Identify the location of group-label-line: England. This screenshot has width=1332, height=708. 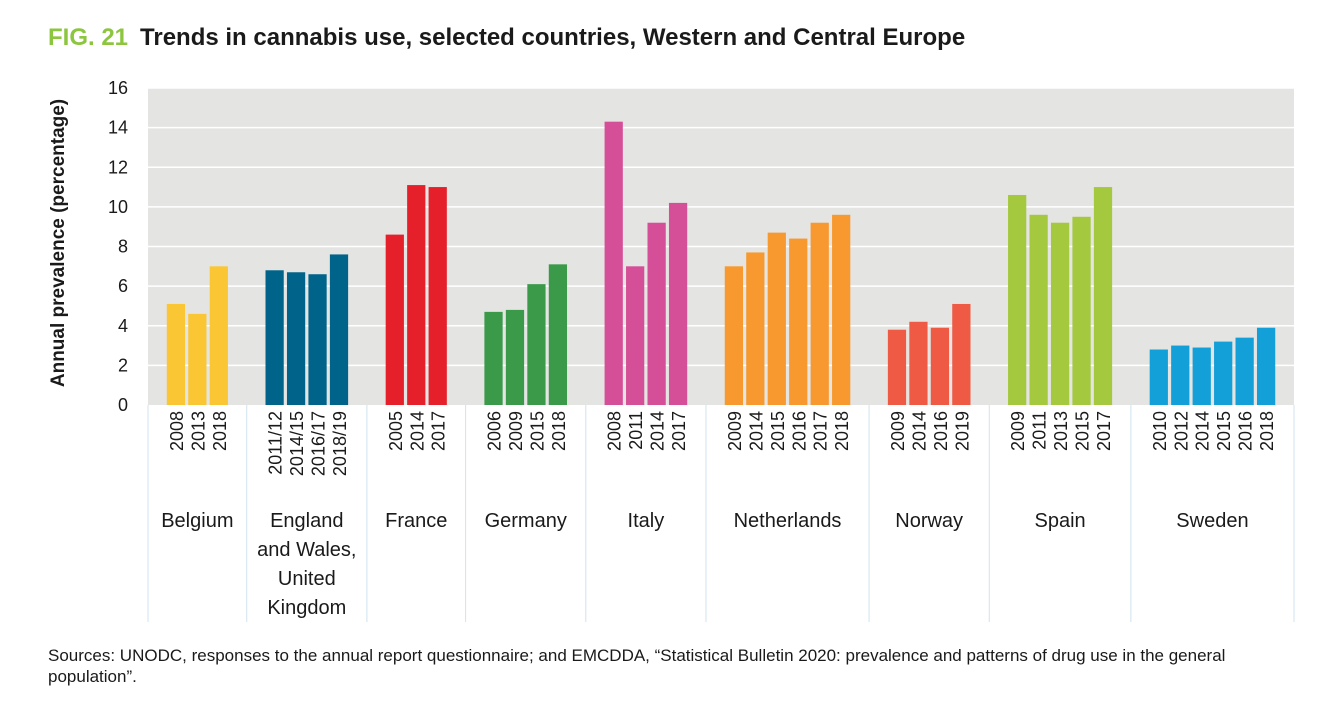
(306, 521).